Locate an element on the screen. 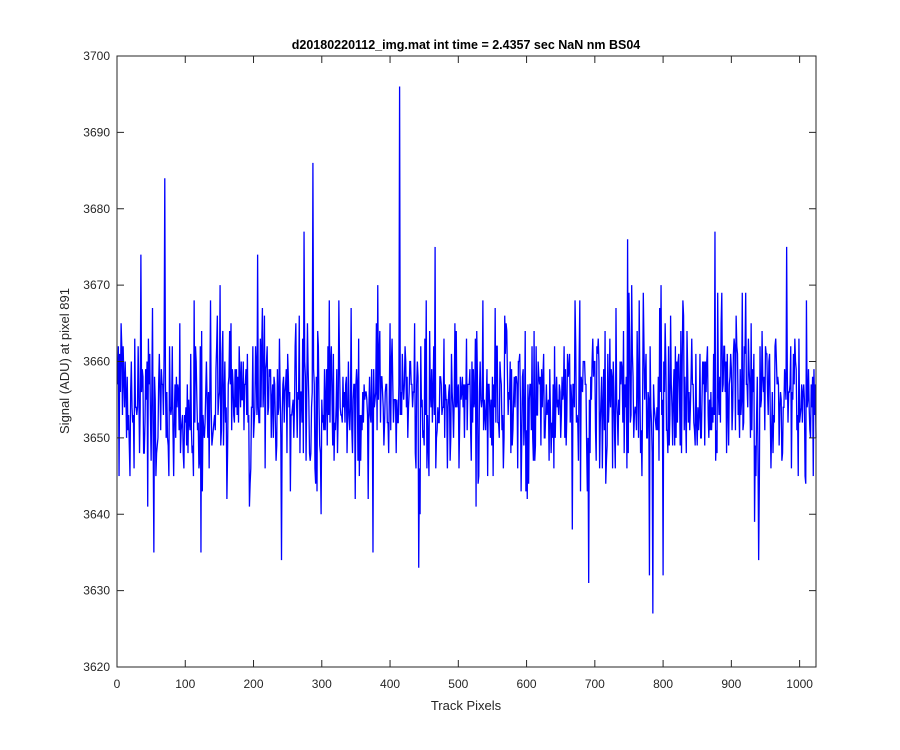 The image size is (900, 750). x-tick-label: 500 is located at coordinates (458, 684).